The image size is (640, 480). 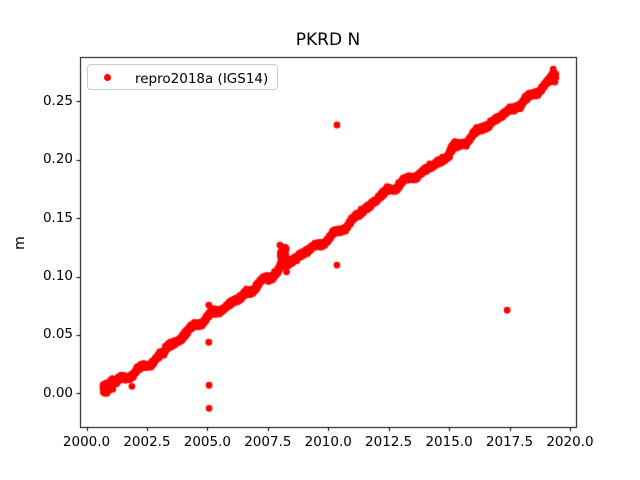 What do you see at coordinates (57, 159) in the screenshot?
I see `y-tick-label: 0.20` at bounding box center [57, 159].